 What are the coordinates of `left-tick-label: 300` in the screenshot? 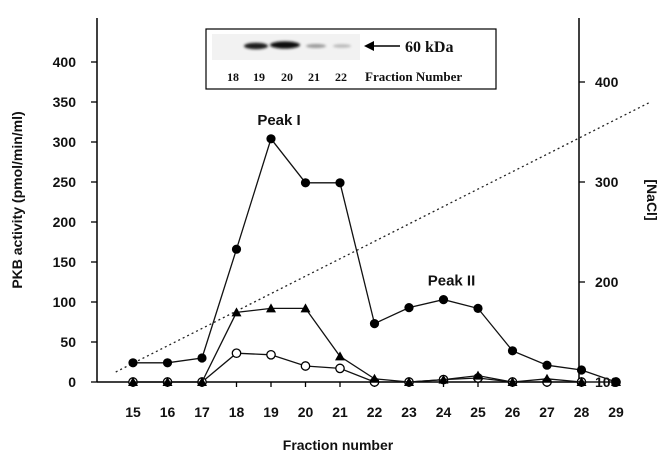 It's located at (65, 142).